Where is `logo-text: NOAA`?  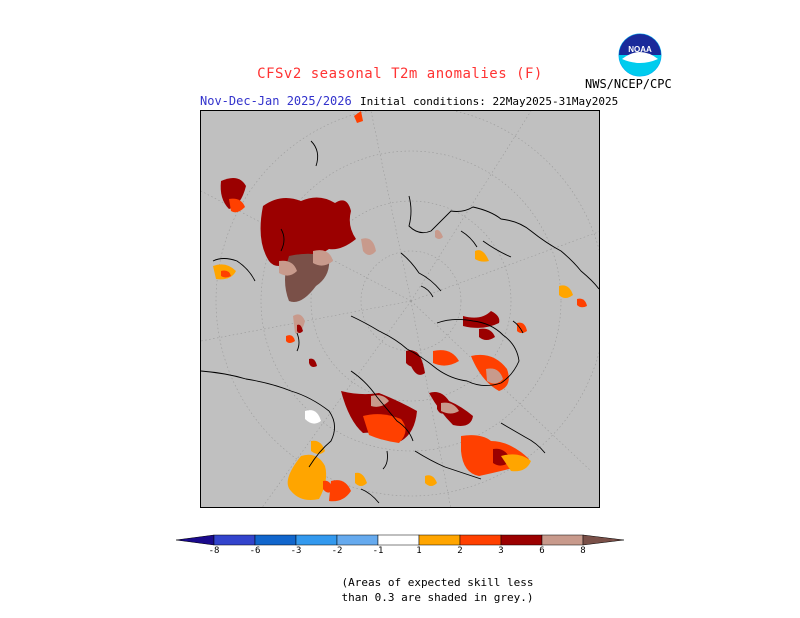 logo-text: NOAA is located at coordinates (640, 49).